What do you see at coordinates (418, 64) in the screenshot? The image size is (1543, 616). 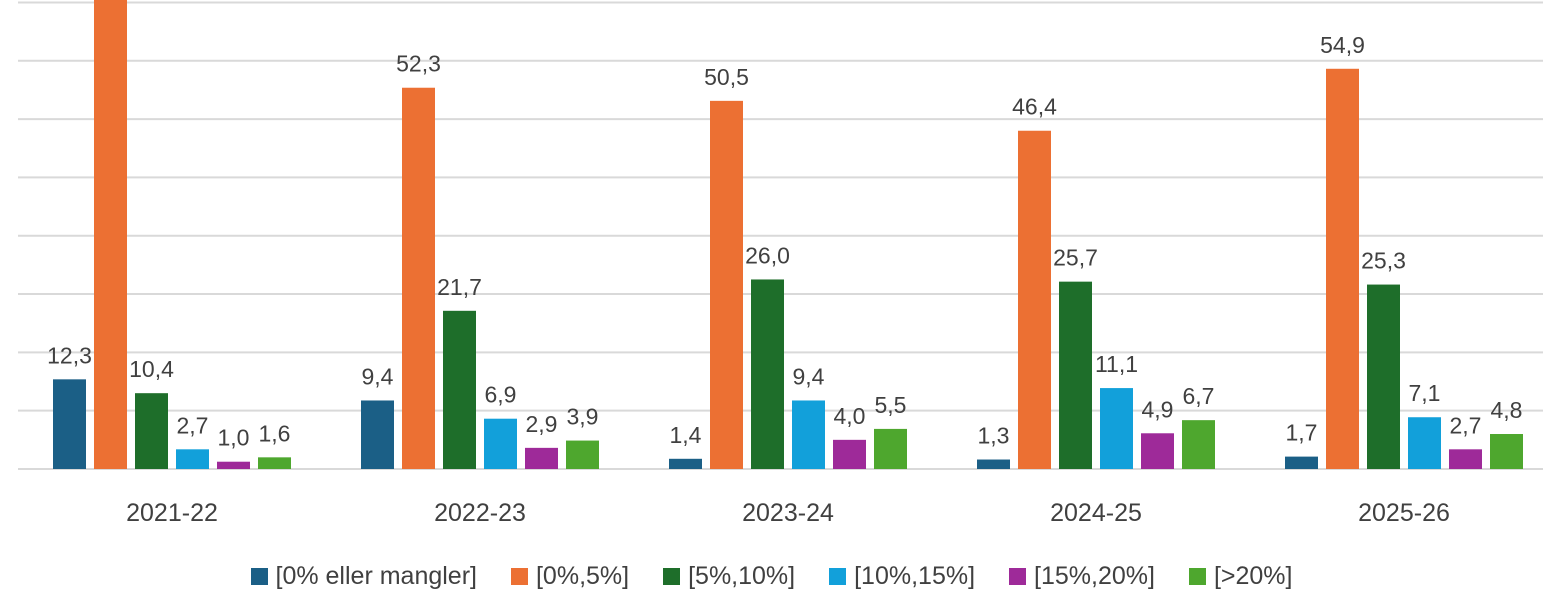 I see `data-label: 52,3` at bounding box center [418, 64].